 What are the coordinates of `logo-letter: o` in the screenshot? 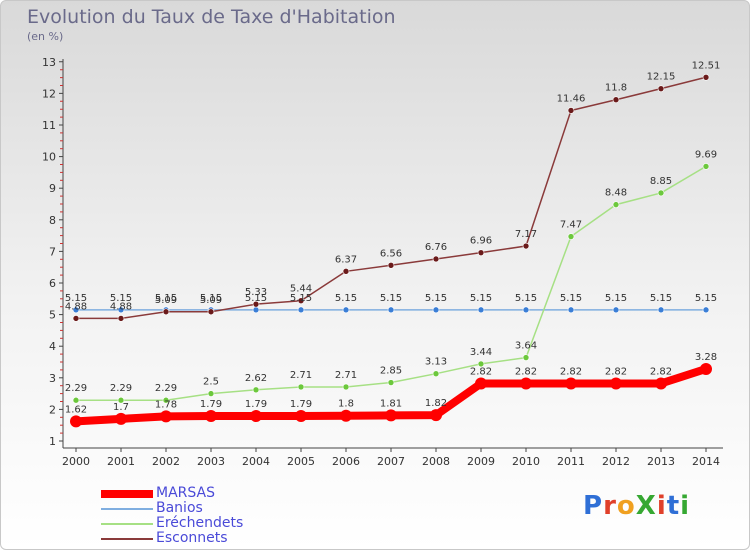 It's located at (626, 506).